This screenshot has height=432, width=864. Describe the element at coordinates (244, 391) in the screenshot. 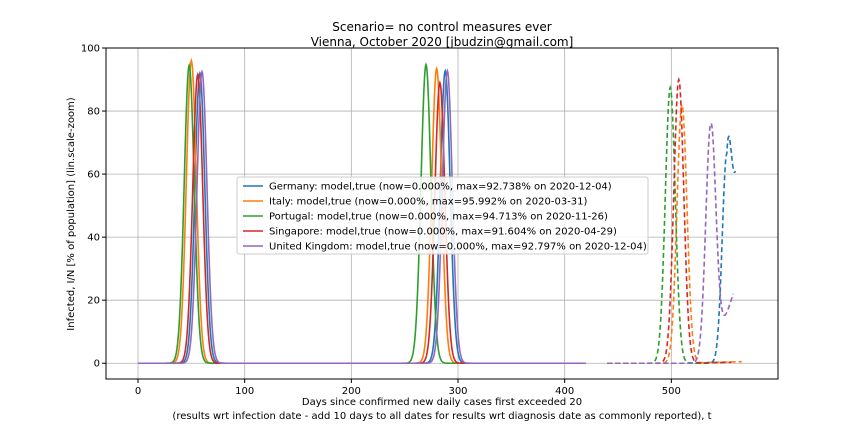

I see `x-tick-label: 100` at that location.